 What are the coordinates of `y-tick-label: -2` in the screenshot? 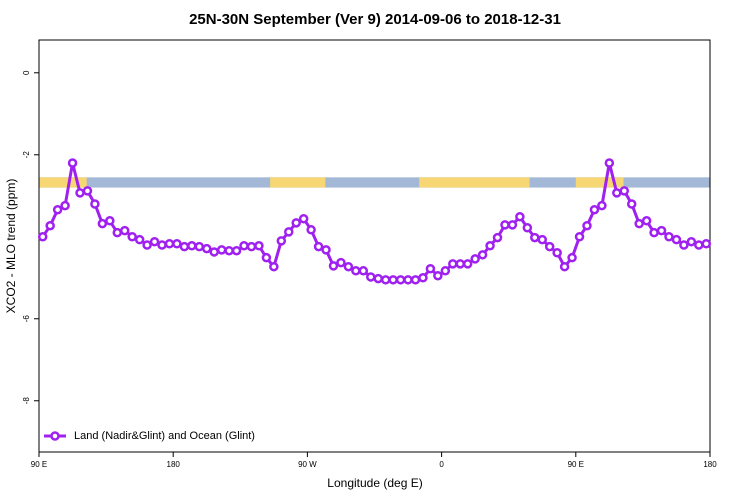 It's located at (26, 155).